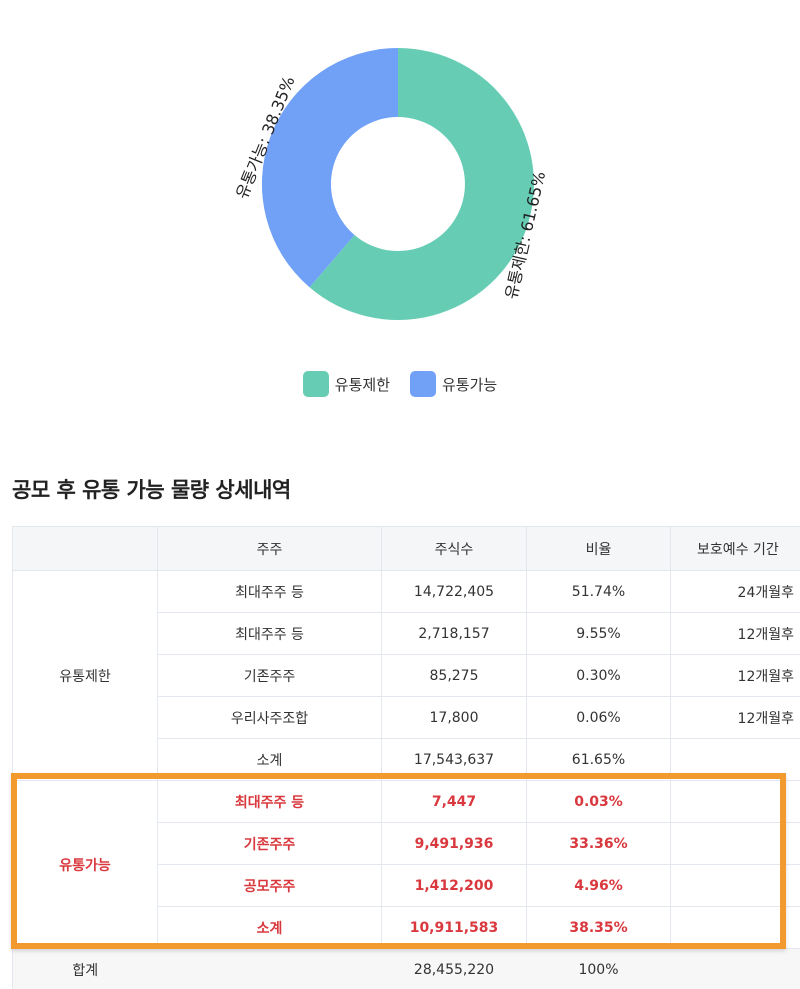  Describe the element at coordinates (598, 759) in the screenshot. I see `cell-ratio: 61.65%` at that location.